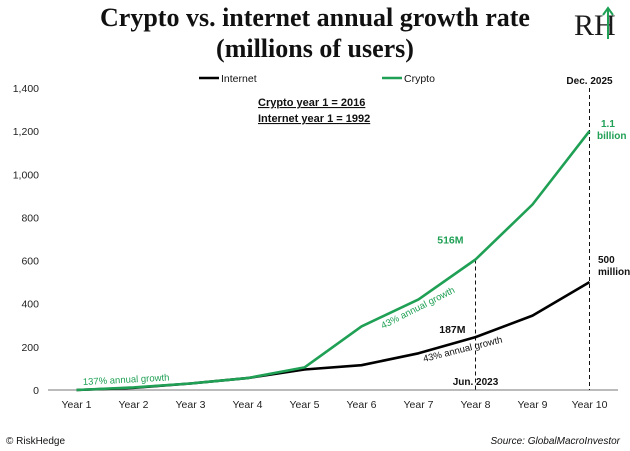 Image resolution: width=630 pixels, height=451 pixels. I want to click on x-tick-label: Year 7, so click(419, 405).